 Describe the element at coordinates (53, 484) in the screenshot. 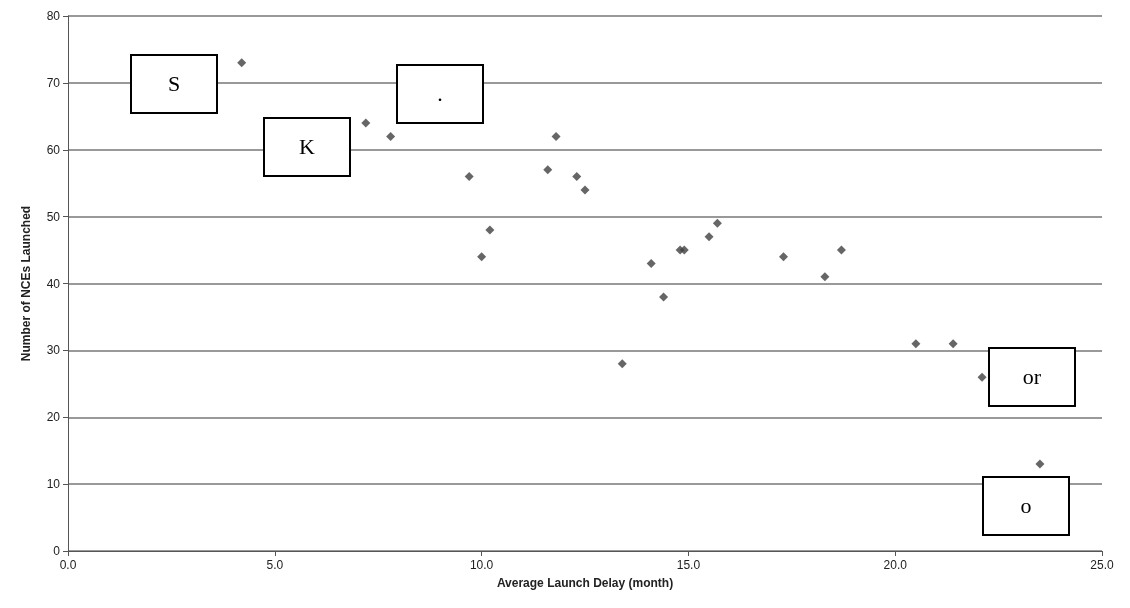

I see `y-tick-label: 10` at that location.